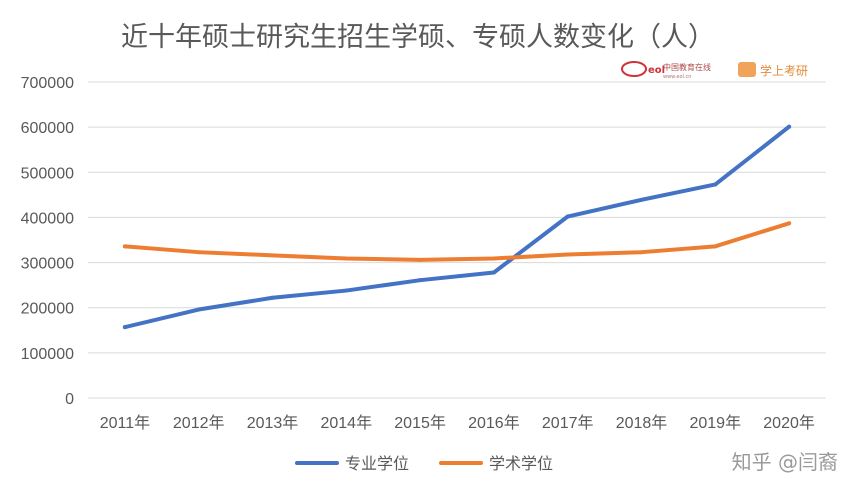 Image resolution: width=851 pixels, height=493 pixels. Describe the element at coordinates (424, 463) in the screenshot. I see `legend: 专业学位 学术学位` at that location.